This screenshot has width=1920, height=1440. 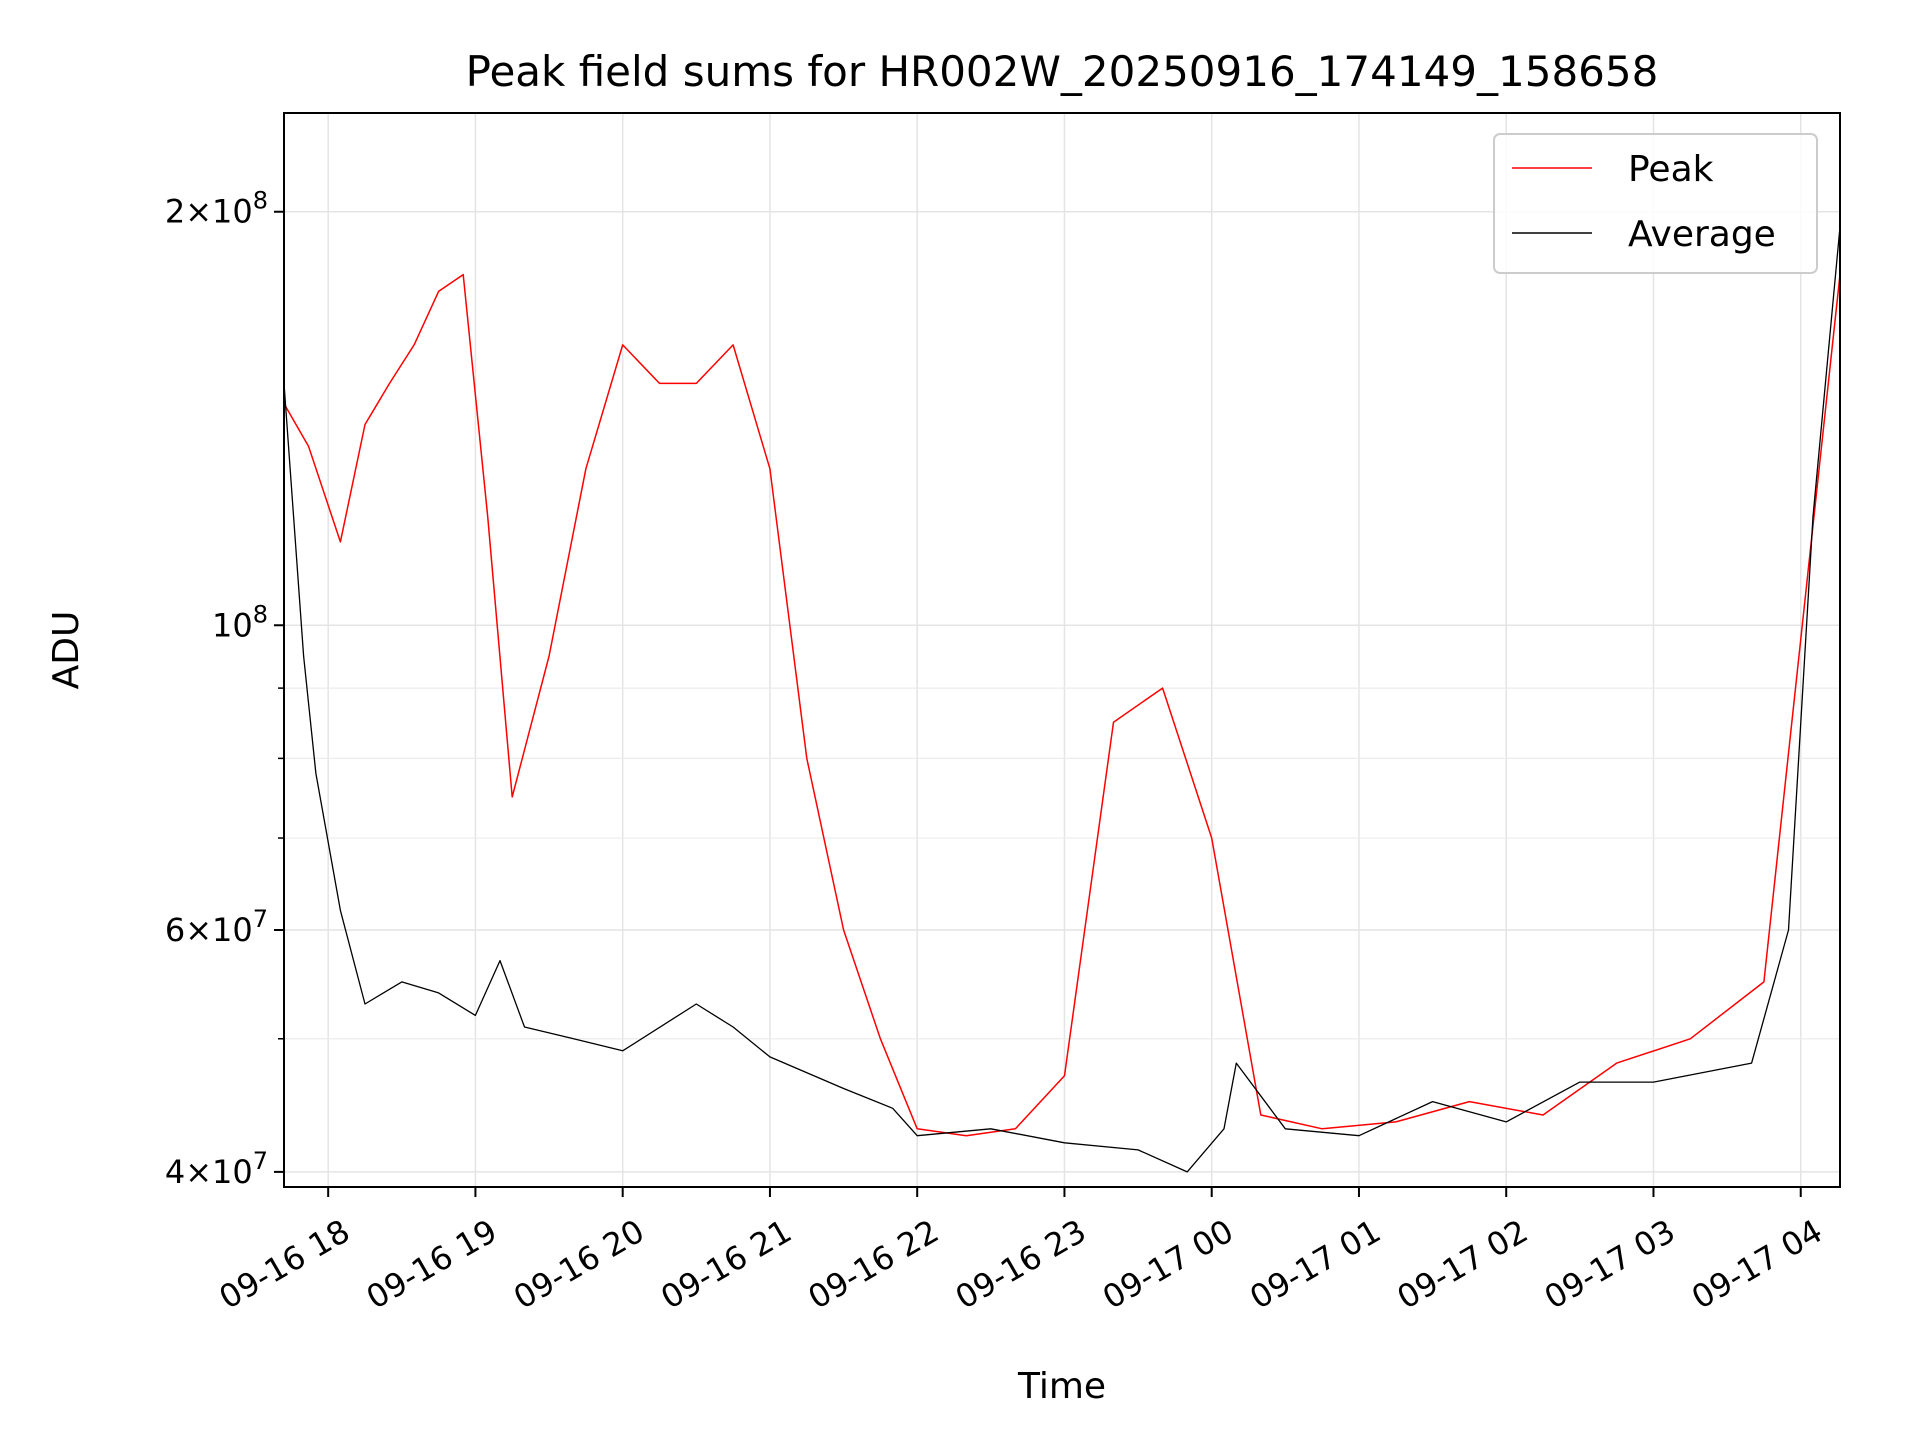 What do you see at coordinates (1655, 203) in the screenshot?
I see `legend: Peak Average` at bounding box center [1655, 203].